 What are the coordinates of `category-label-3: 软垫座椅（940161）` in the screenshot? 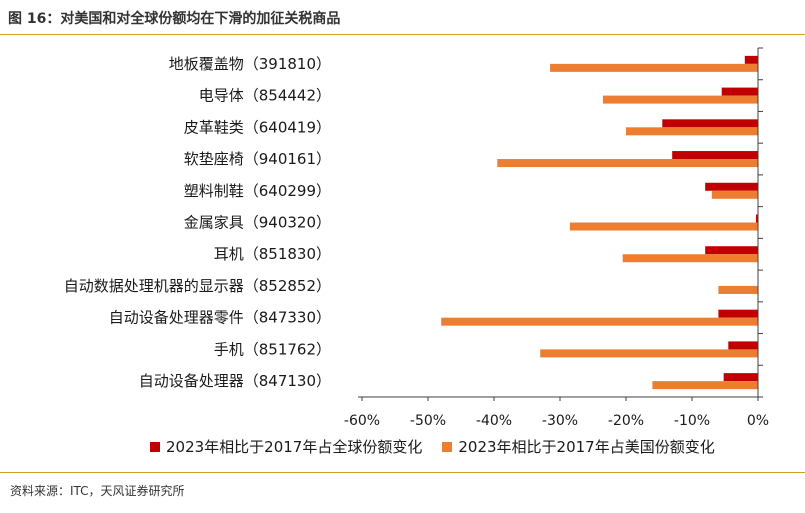 It's located at (257, 159).